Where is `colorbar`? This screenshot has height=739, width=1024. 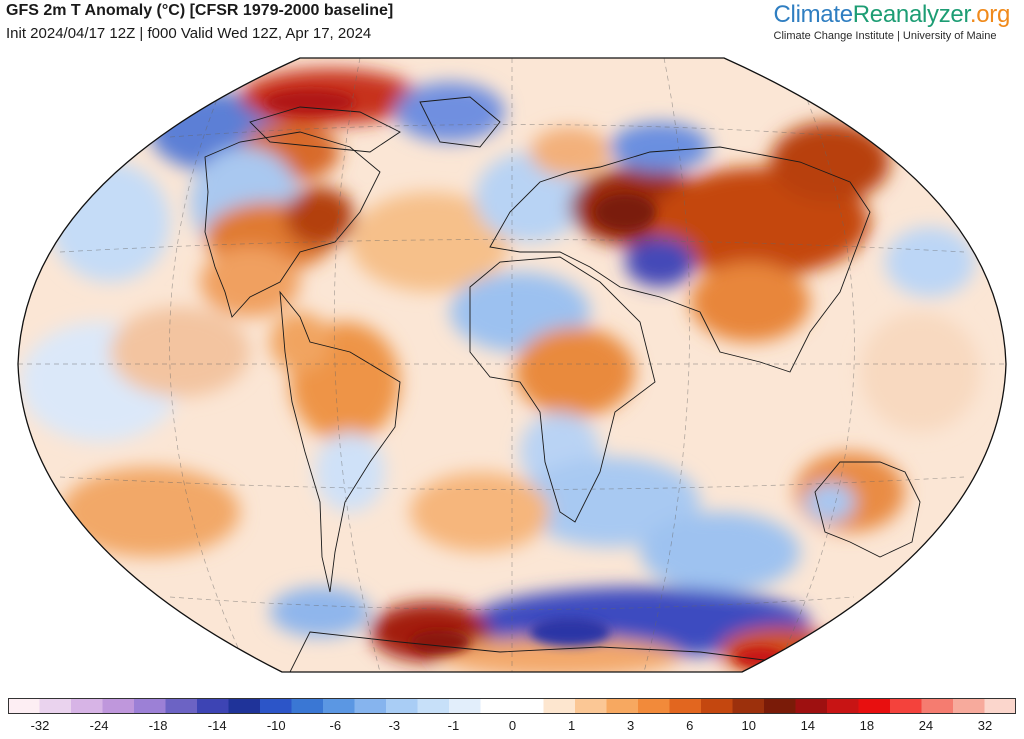 colorbar is located at coordinates (512, 706).